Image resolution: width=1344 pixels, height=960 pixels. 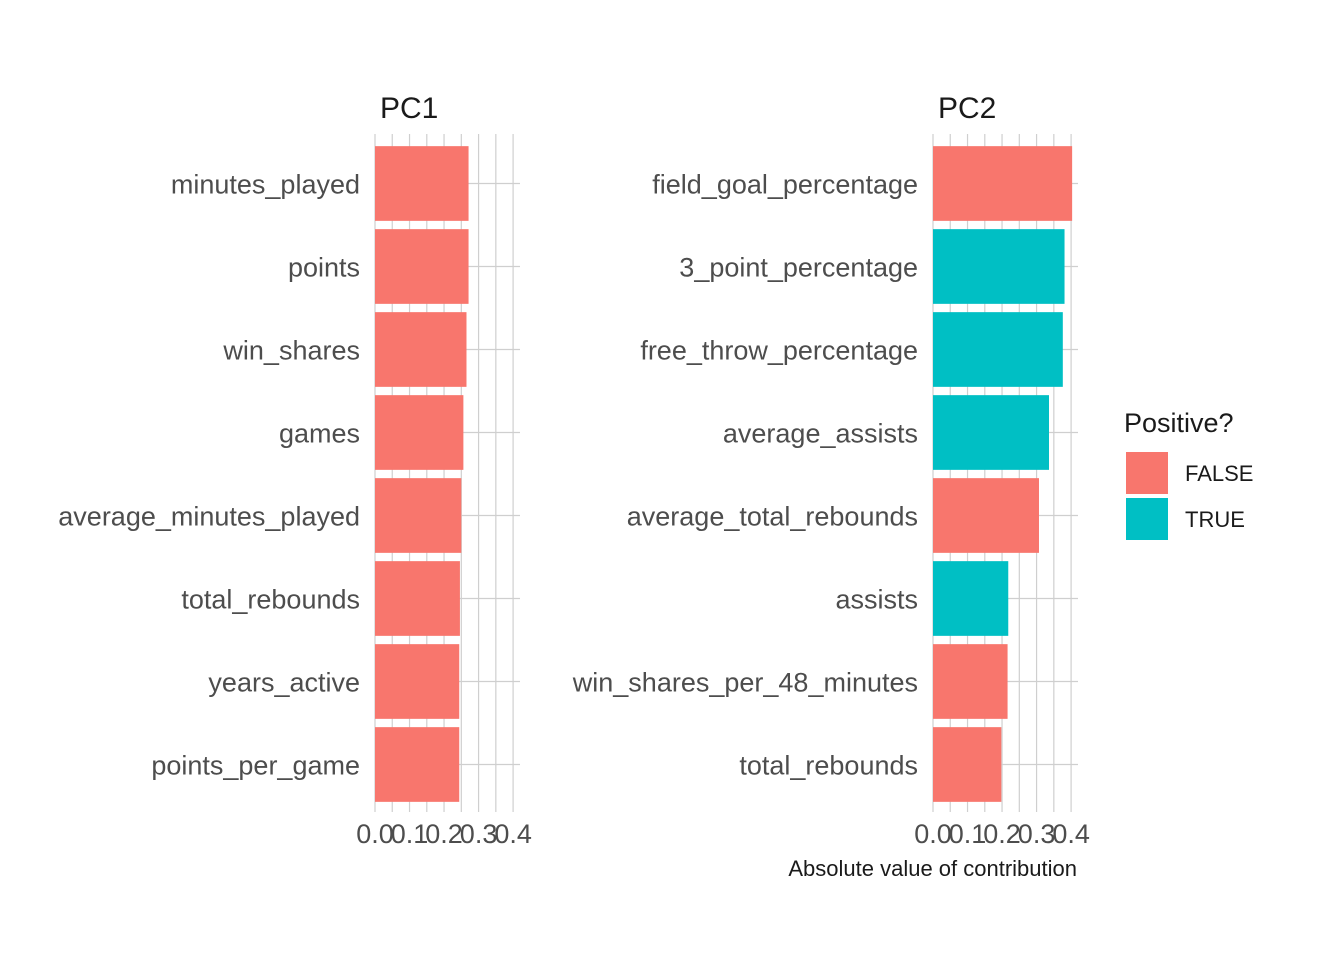 I want to click on legend-swatch-true, so click(x=1147, y=519).